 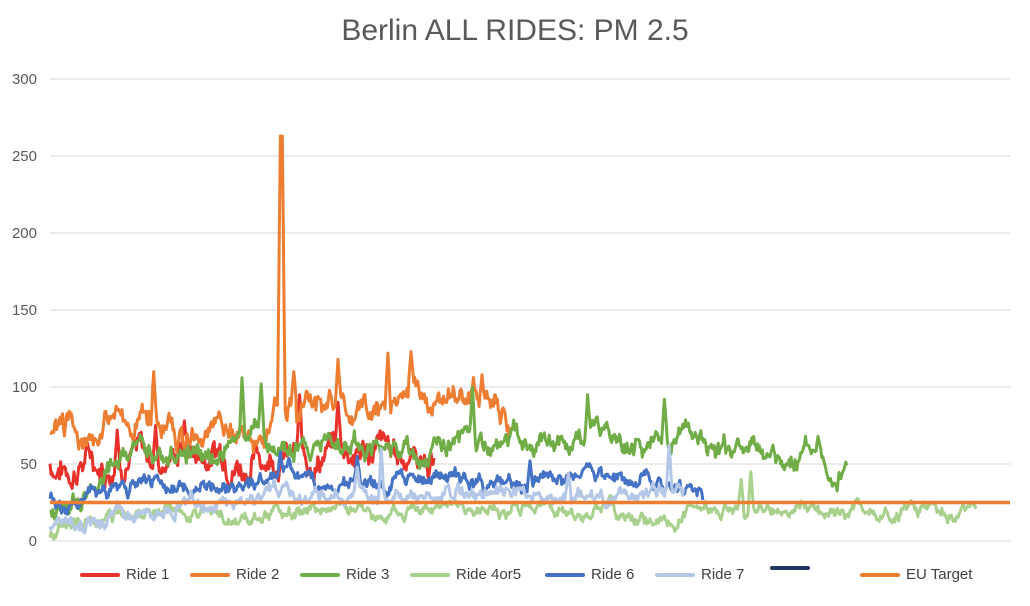 I want to click on legend-item: Ride 1, so click(x=124, y=574).